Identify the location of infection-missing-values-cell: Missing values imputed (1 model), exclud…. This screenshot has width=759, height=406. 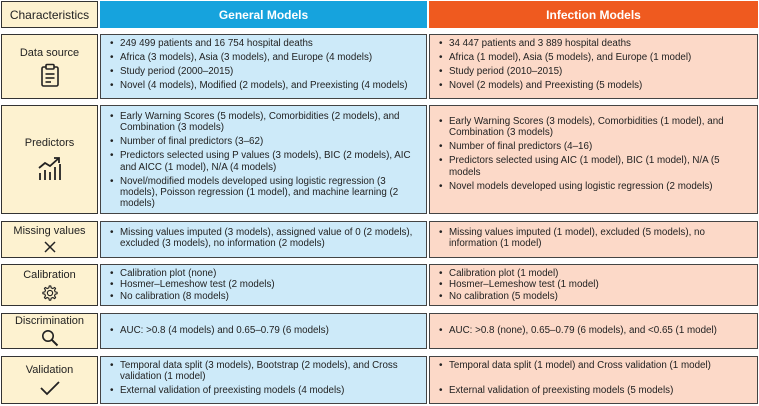
(593, 239).